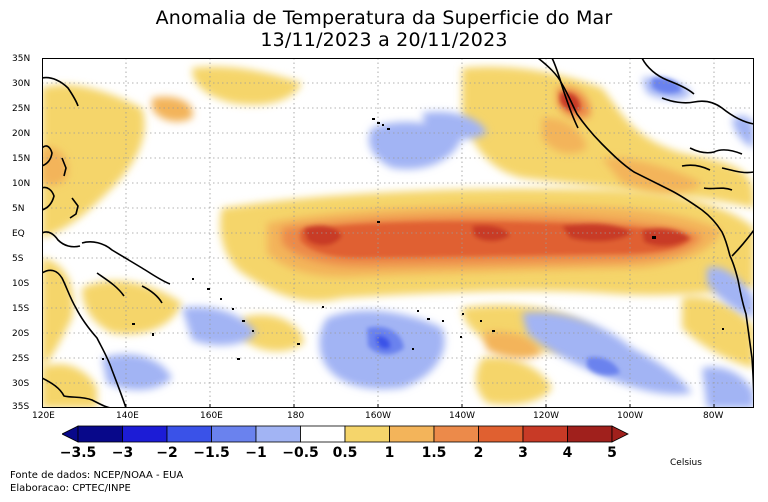 The image size is (768, 502). I want to click on colorbar-tick-label: −1, so click(256, 453).